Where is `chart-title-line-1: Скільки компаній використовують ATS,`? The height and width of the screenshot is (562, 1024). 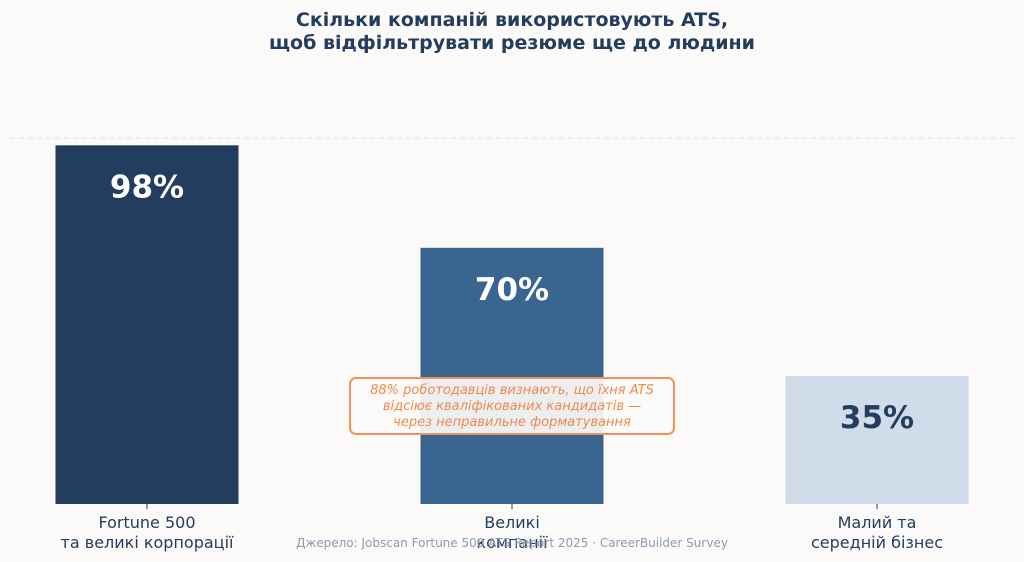 chart-title-line-1: Скільки компаній використовують ATS, is located at coordinates (512, 20).